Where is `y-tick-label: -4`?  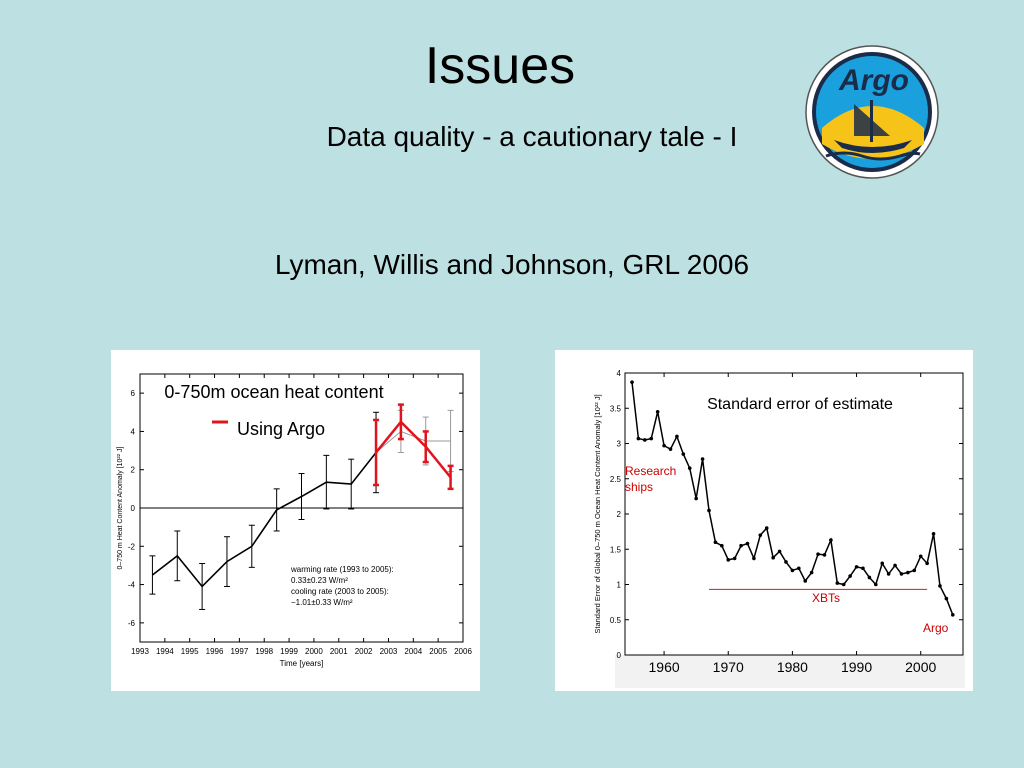
y-tick-label: -4 is located at coordinates (132, 585).